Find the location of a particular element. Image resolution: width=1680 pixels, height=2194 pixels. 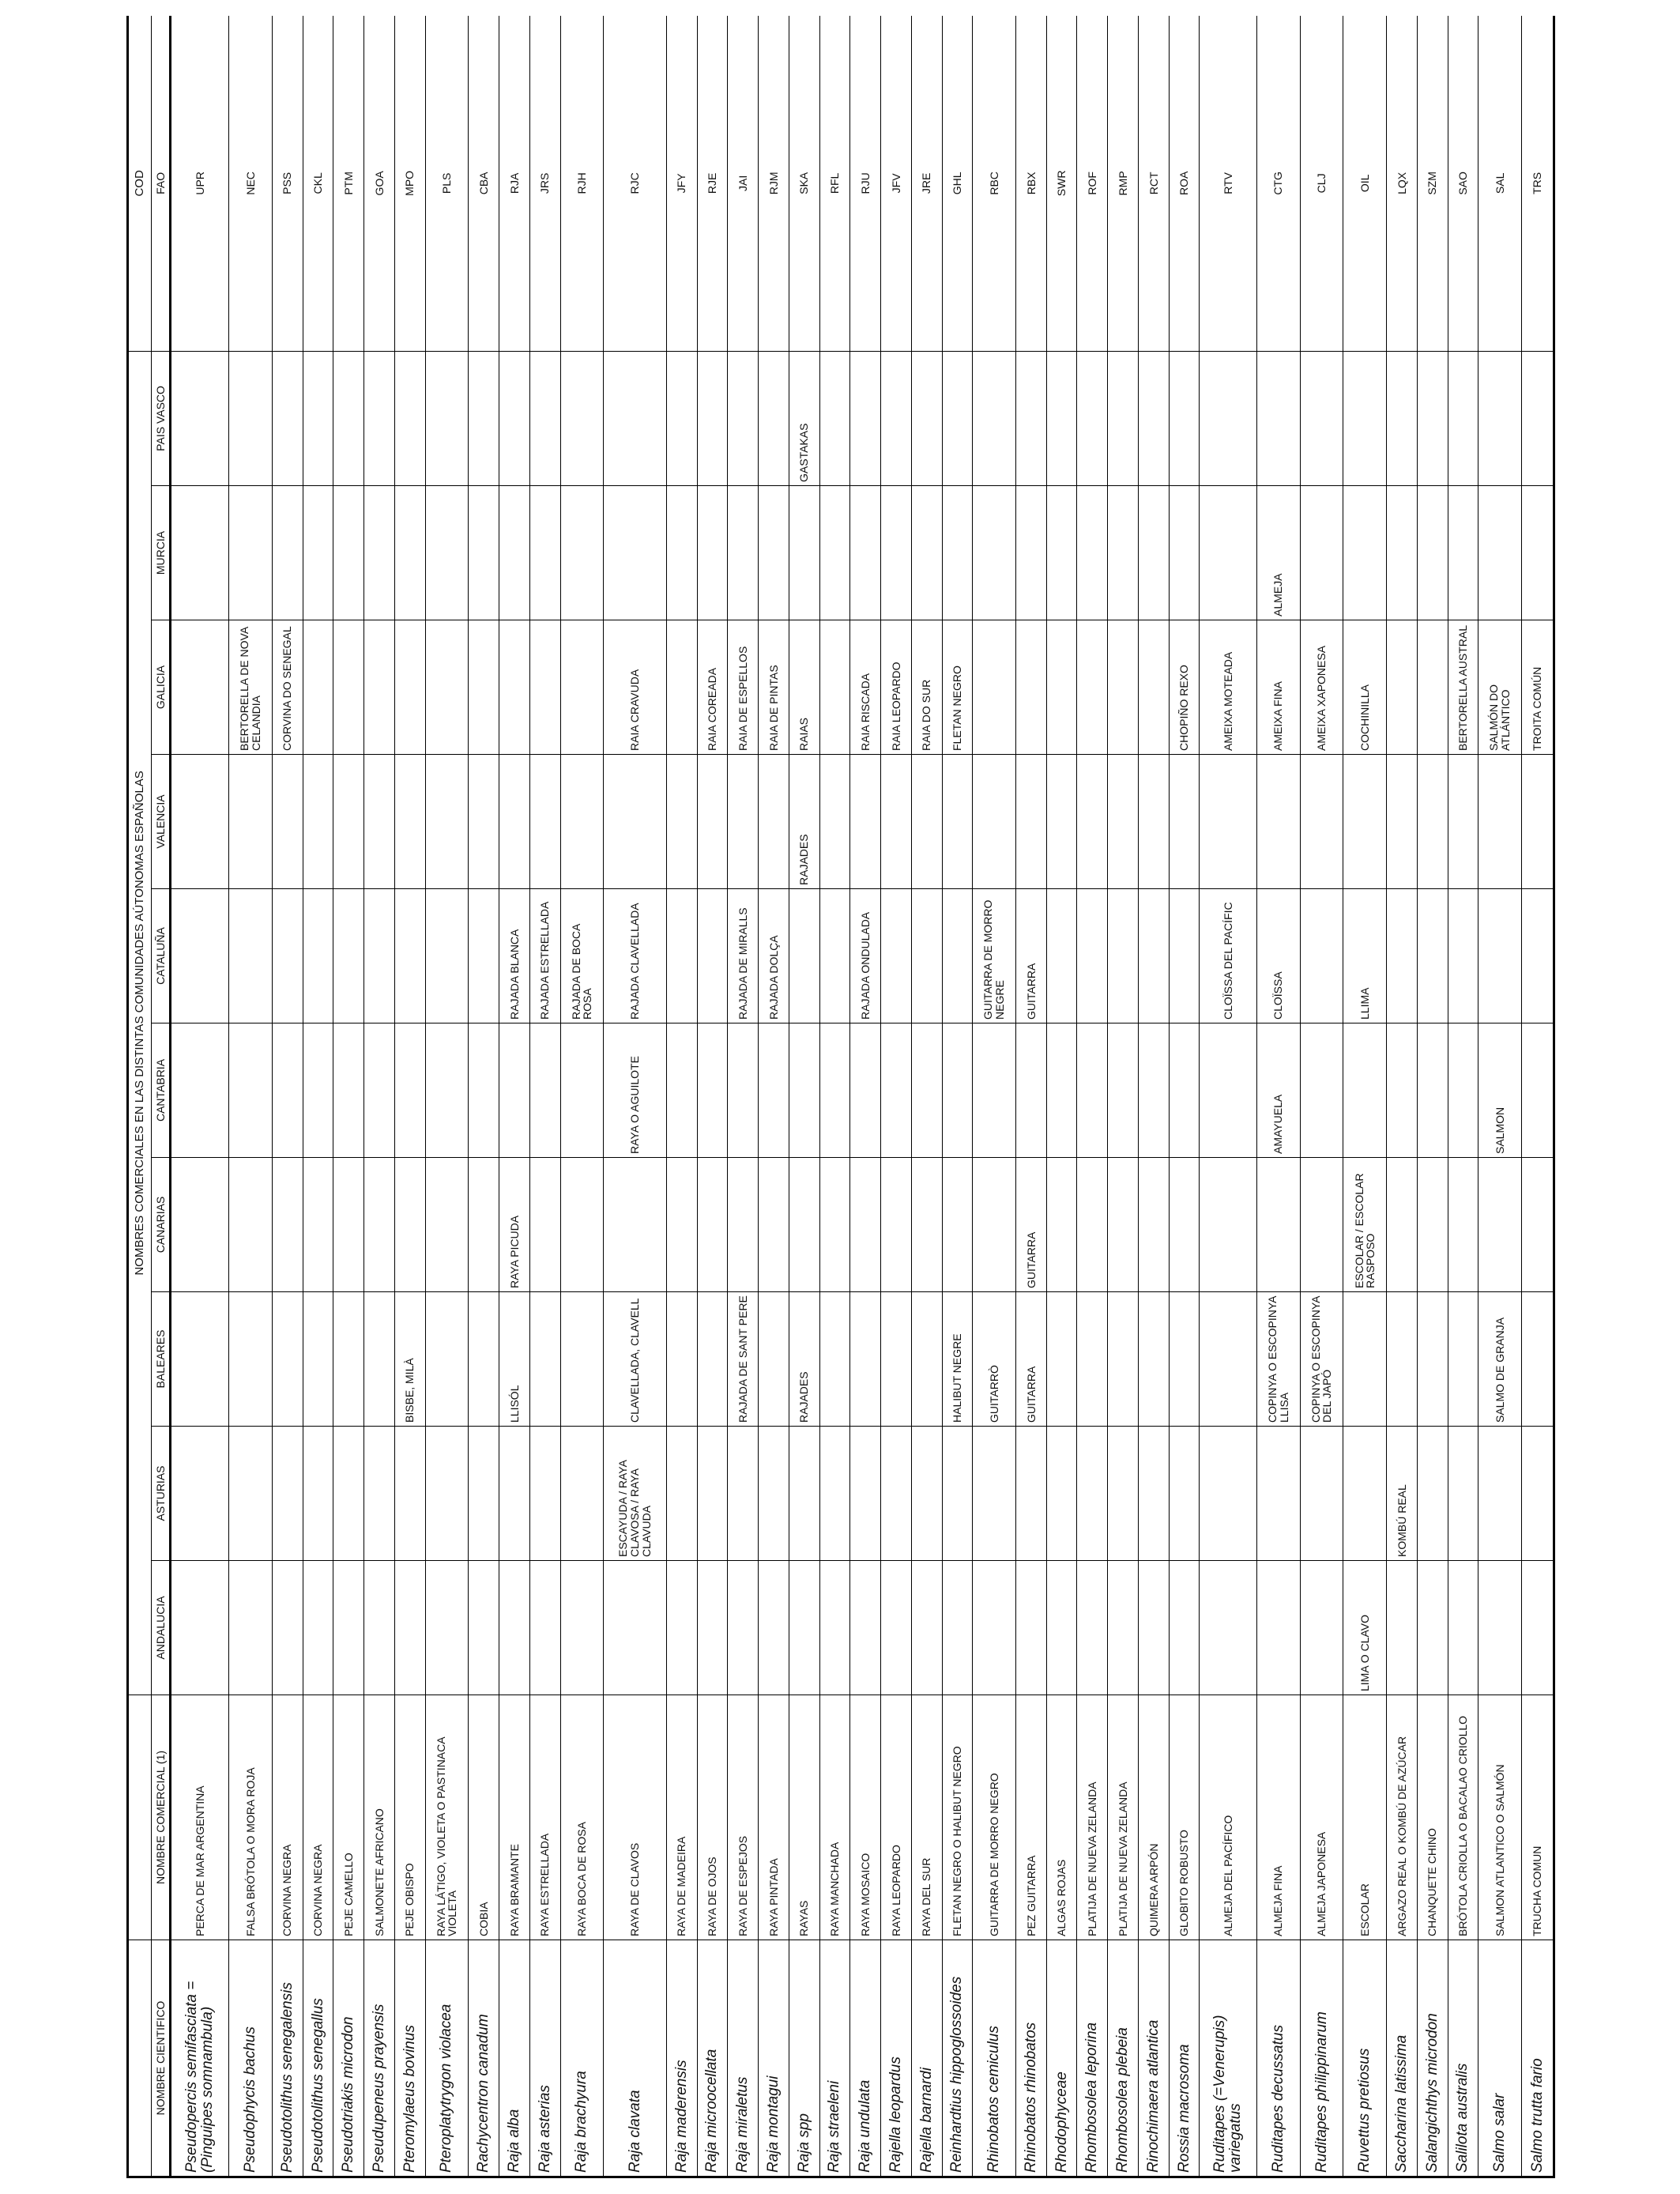

fao-code-cell: RJE is located at coordinates (712, 184).